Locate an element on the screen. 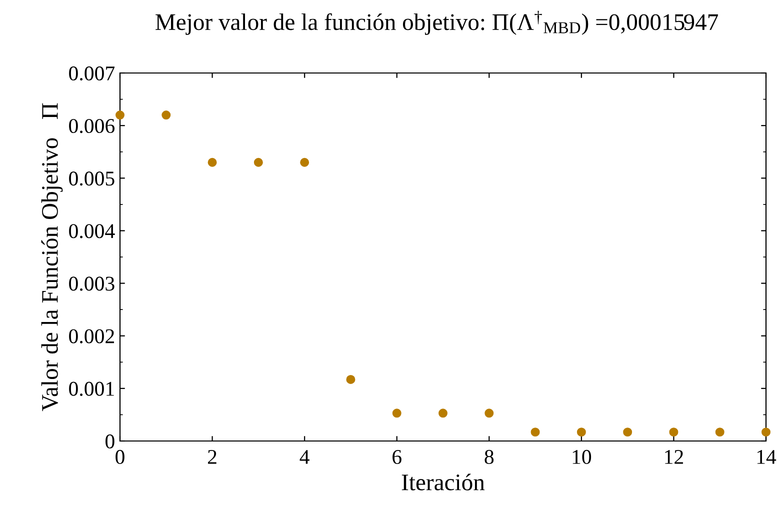 The image size is (780, 511). x-tick-label: 10 is located at coordinates (582, 457).